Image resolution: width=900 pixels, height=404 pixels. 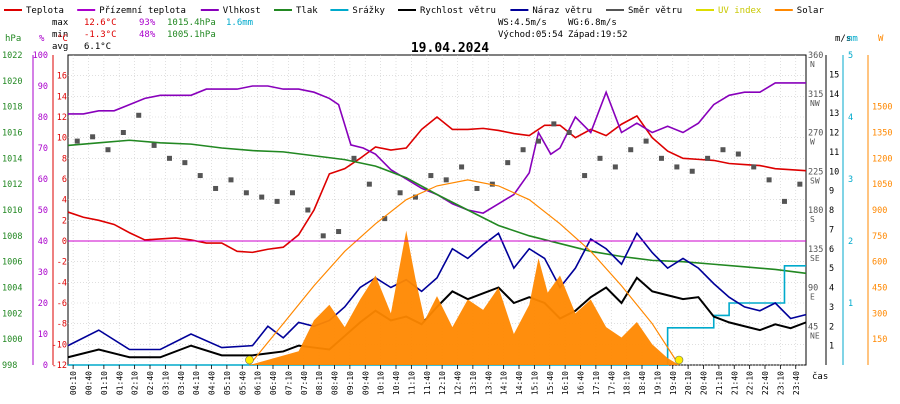 I want to click on x-tick-label-30: 15:10, so click(x=534, y=383).